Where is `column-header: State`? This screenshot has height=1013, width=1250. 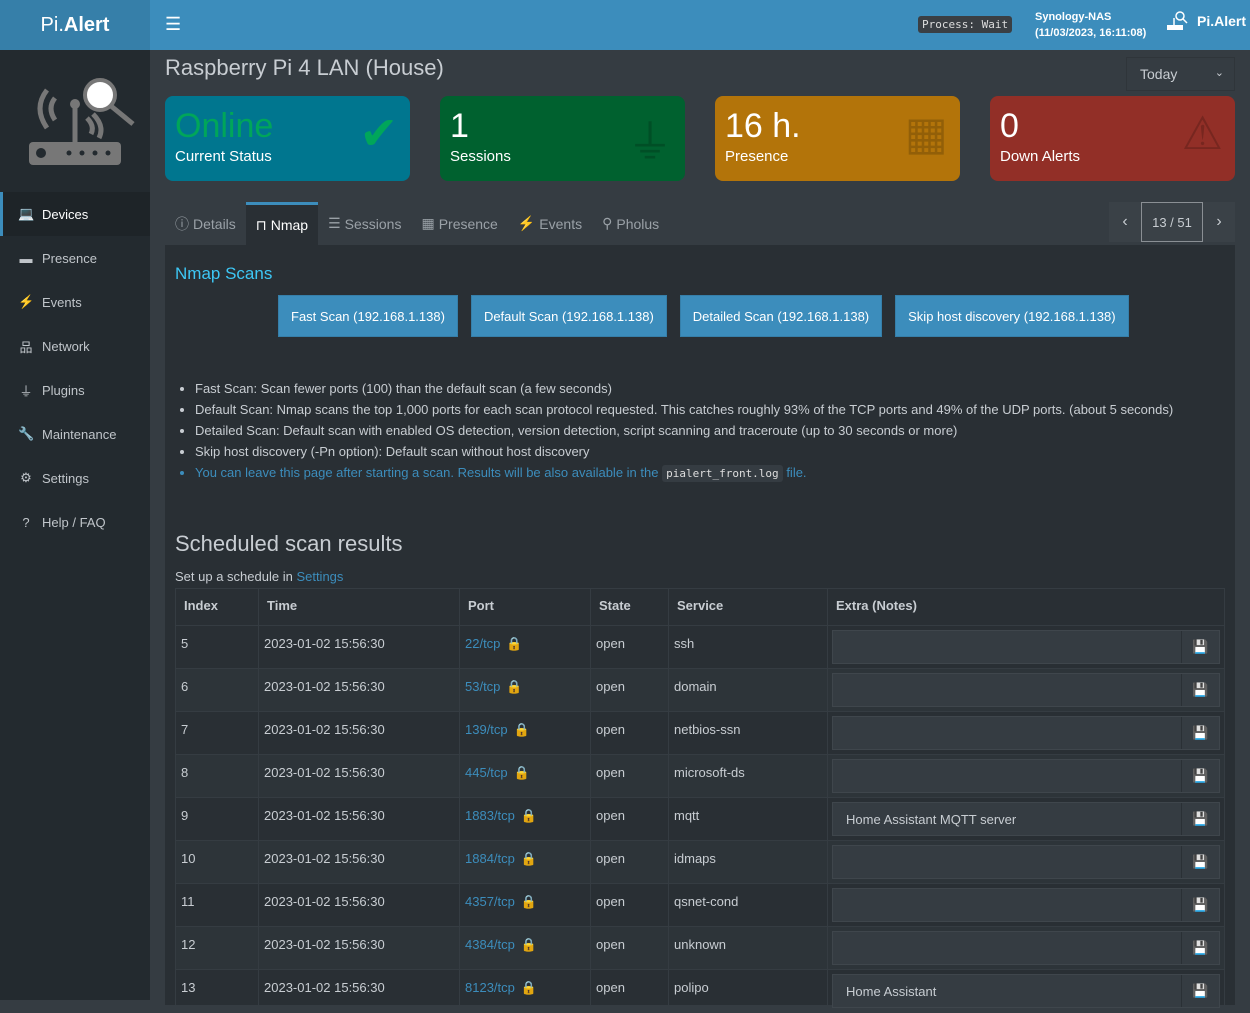 column-header: State is located at coordinates (629, 607).